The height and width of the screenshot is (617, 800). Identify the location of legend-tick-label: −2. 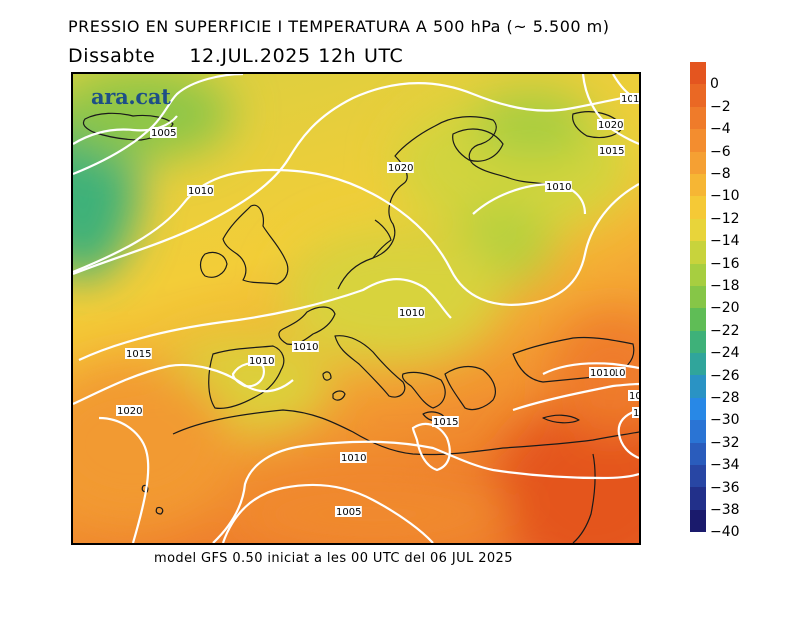
(720, 106).